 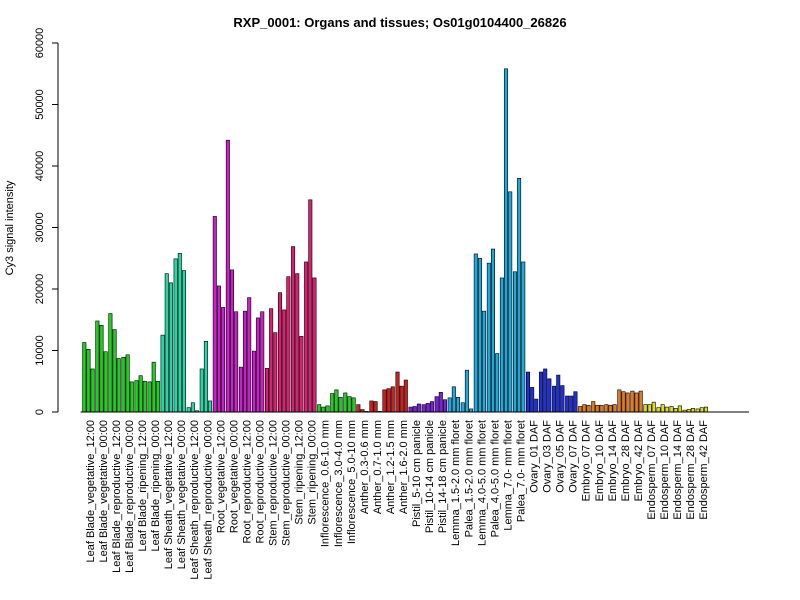 What do you see at coordinates (691, 470) in the screenshot?
I see `x-tick-label: Endosperm_28 DAF` at bounding box center [691, 470].